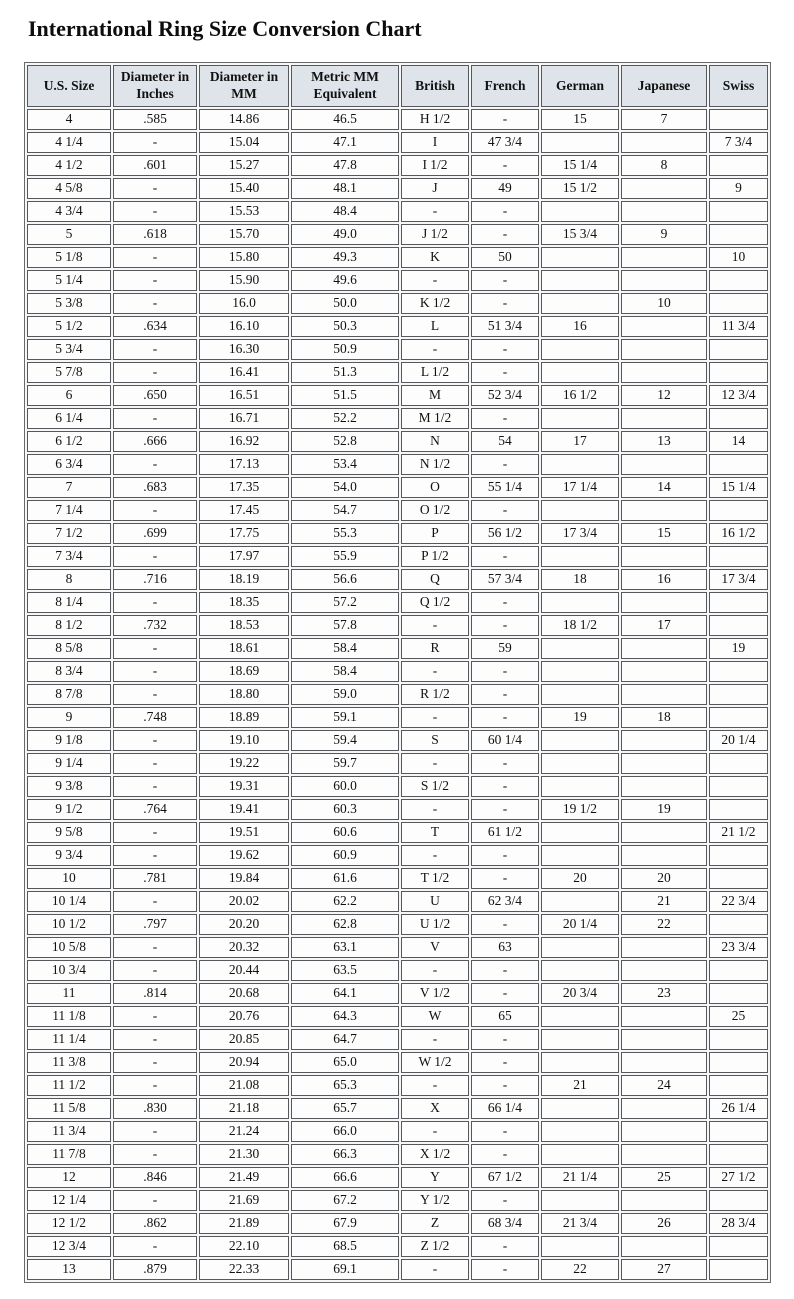 The width and height of the screenshot is (794, 1299). Describe the element at coordinates (435, 533) in the screenshot. I see `table-cell: P` at that location.